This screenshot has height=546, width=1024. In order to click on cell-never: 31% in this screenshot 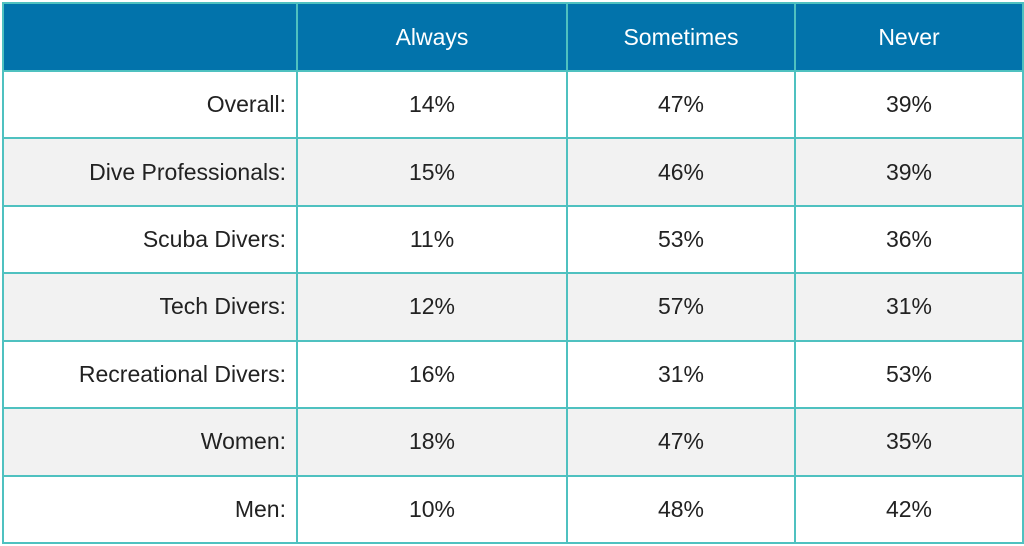, I will do `click(909, 307)`.